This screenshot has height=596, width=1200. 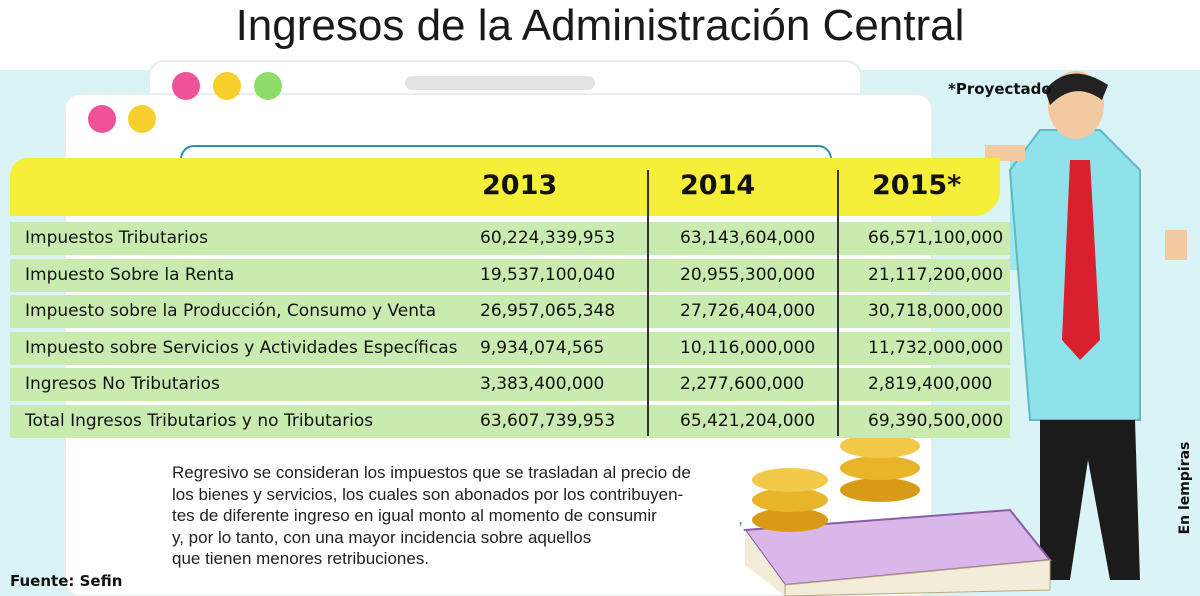 What do you see at coordinates (548, 274) in the screenshot?
I see `cell-value: 19,537,100,040` at bounding box center [548, 274].